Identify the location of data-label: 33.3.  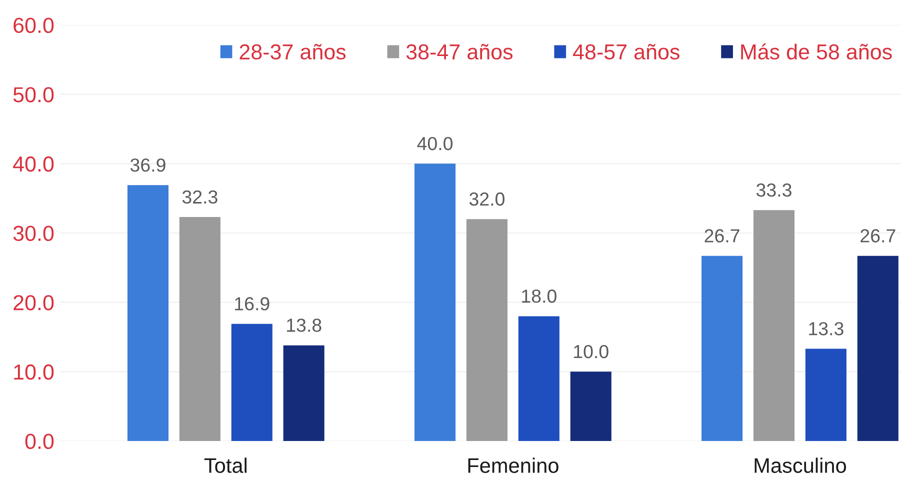
(774, 190).